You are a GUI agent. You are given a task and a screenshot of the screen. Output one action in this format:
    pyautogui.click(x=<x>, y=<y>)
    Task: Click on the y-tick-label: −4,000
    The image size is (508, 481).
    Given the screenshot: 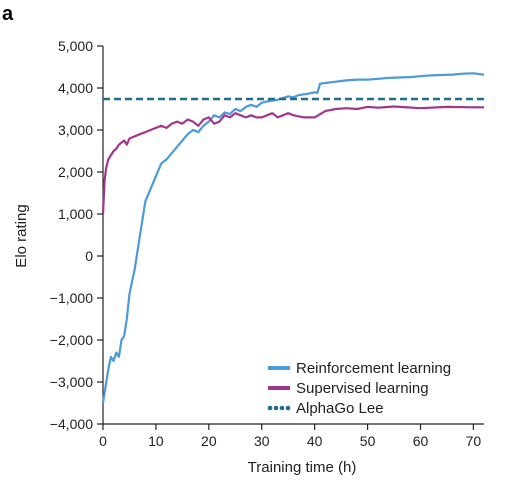 What is the action you would take?
    pyautogui.click(x=71, y=424)
    